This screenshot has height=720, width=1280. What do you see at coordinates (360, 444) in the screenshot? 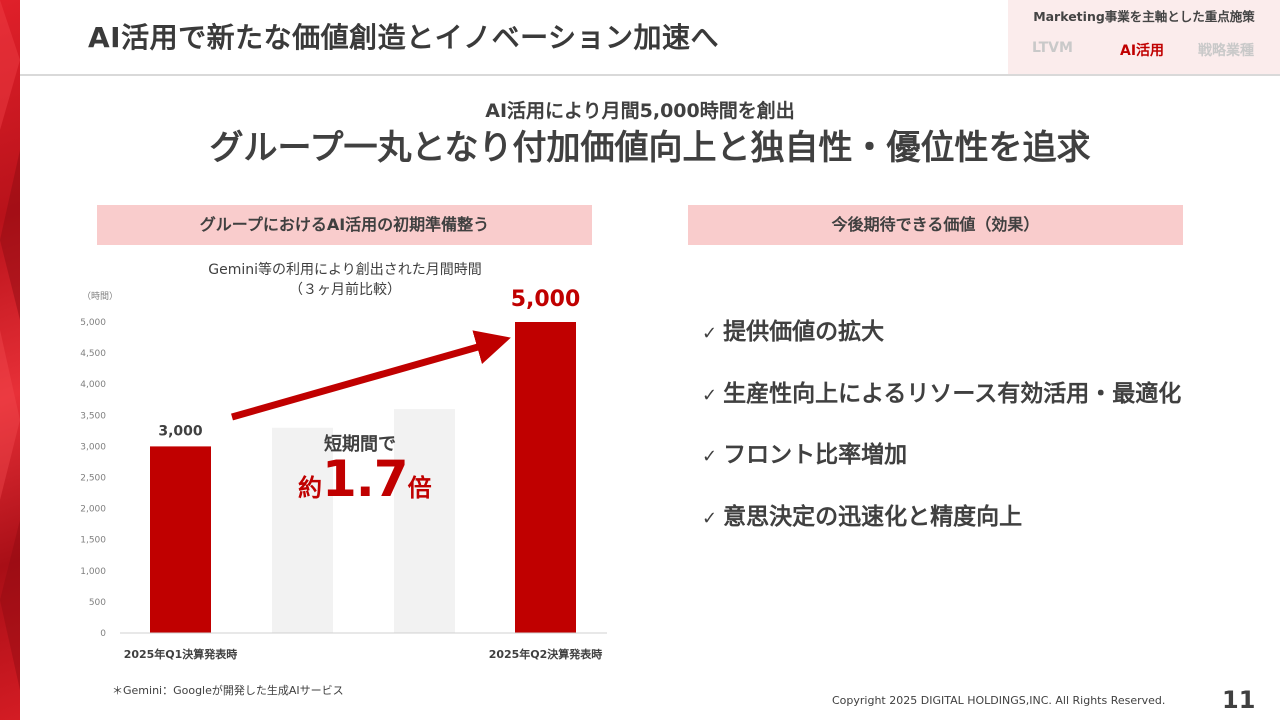
I see `multiplier-lead: 短期間で` at bounding box center [360, 444].